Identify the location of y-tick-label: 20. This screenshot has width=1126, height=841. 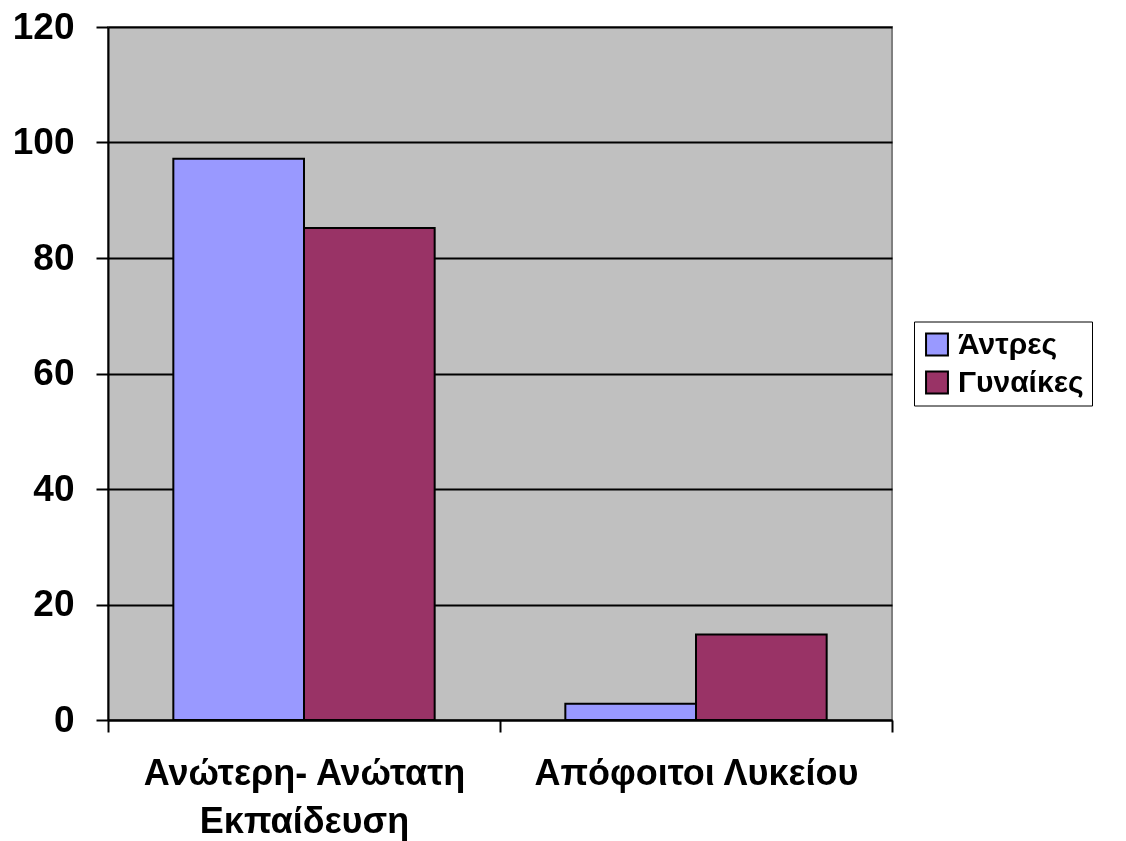
(54, 603).